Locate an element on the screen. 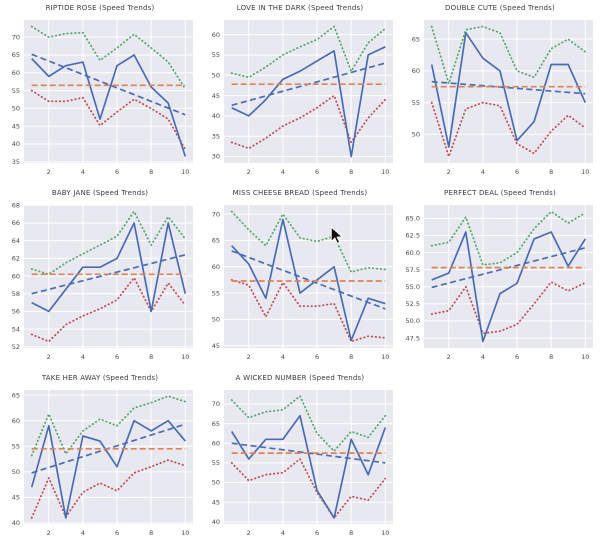 The width and height of the screenshot is (600, 546). svg-text: 64 is located at coordinates (16, 241).